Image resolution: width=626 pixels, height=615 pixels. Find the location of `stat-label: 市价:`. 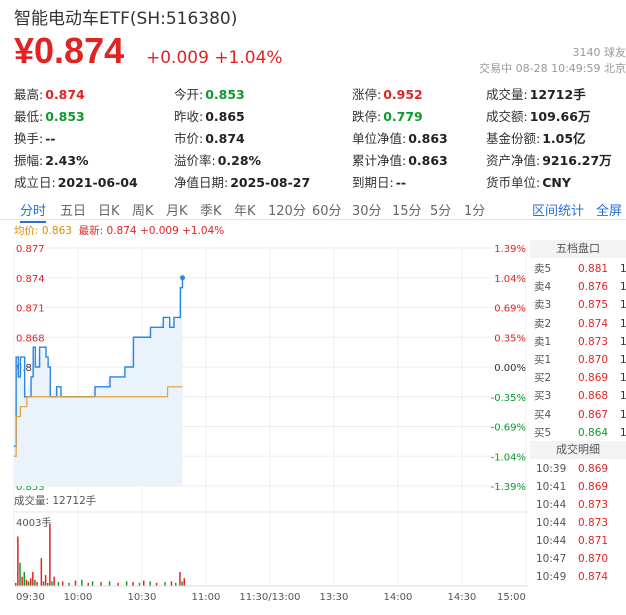

stat-label: 市价: is located at coordinates (189, 138).